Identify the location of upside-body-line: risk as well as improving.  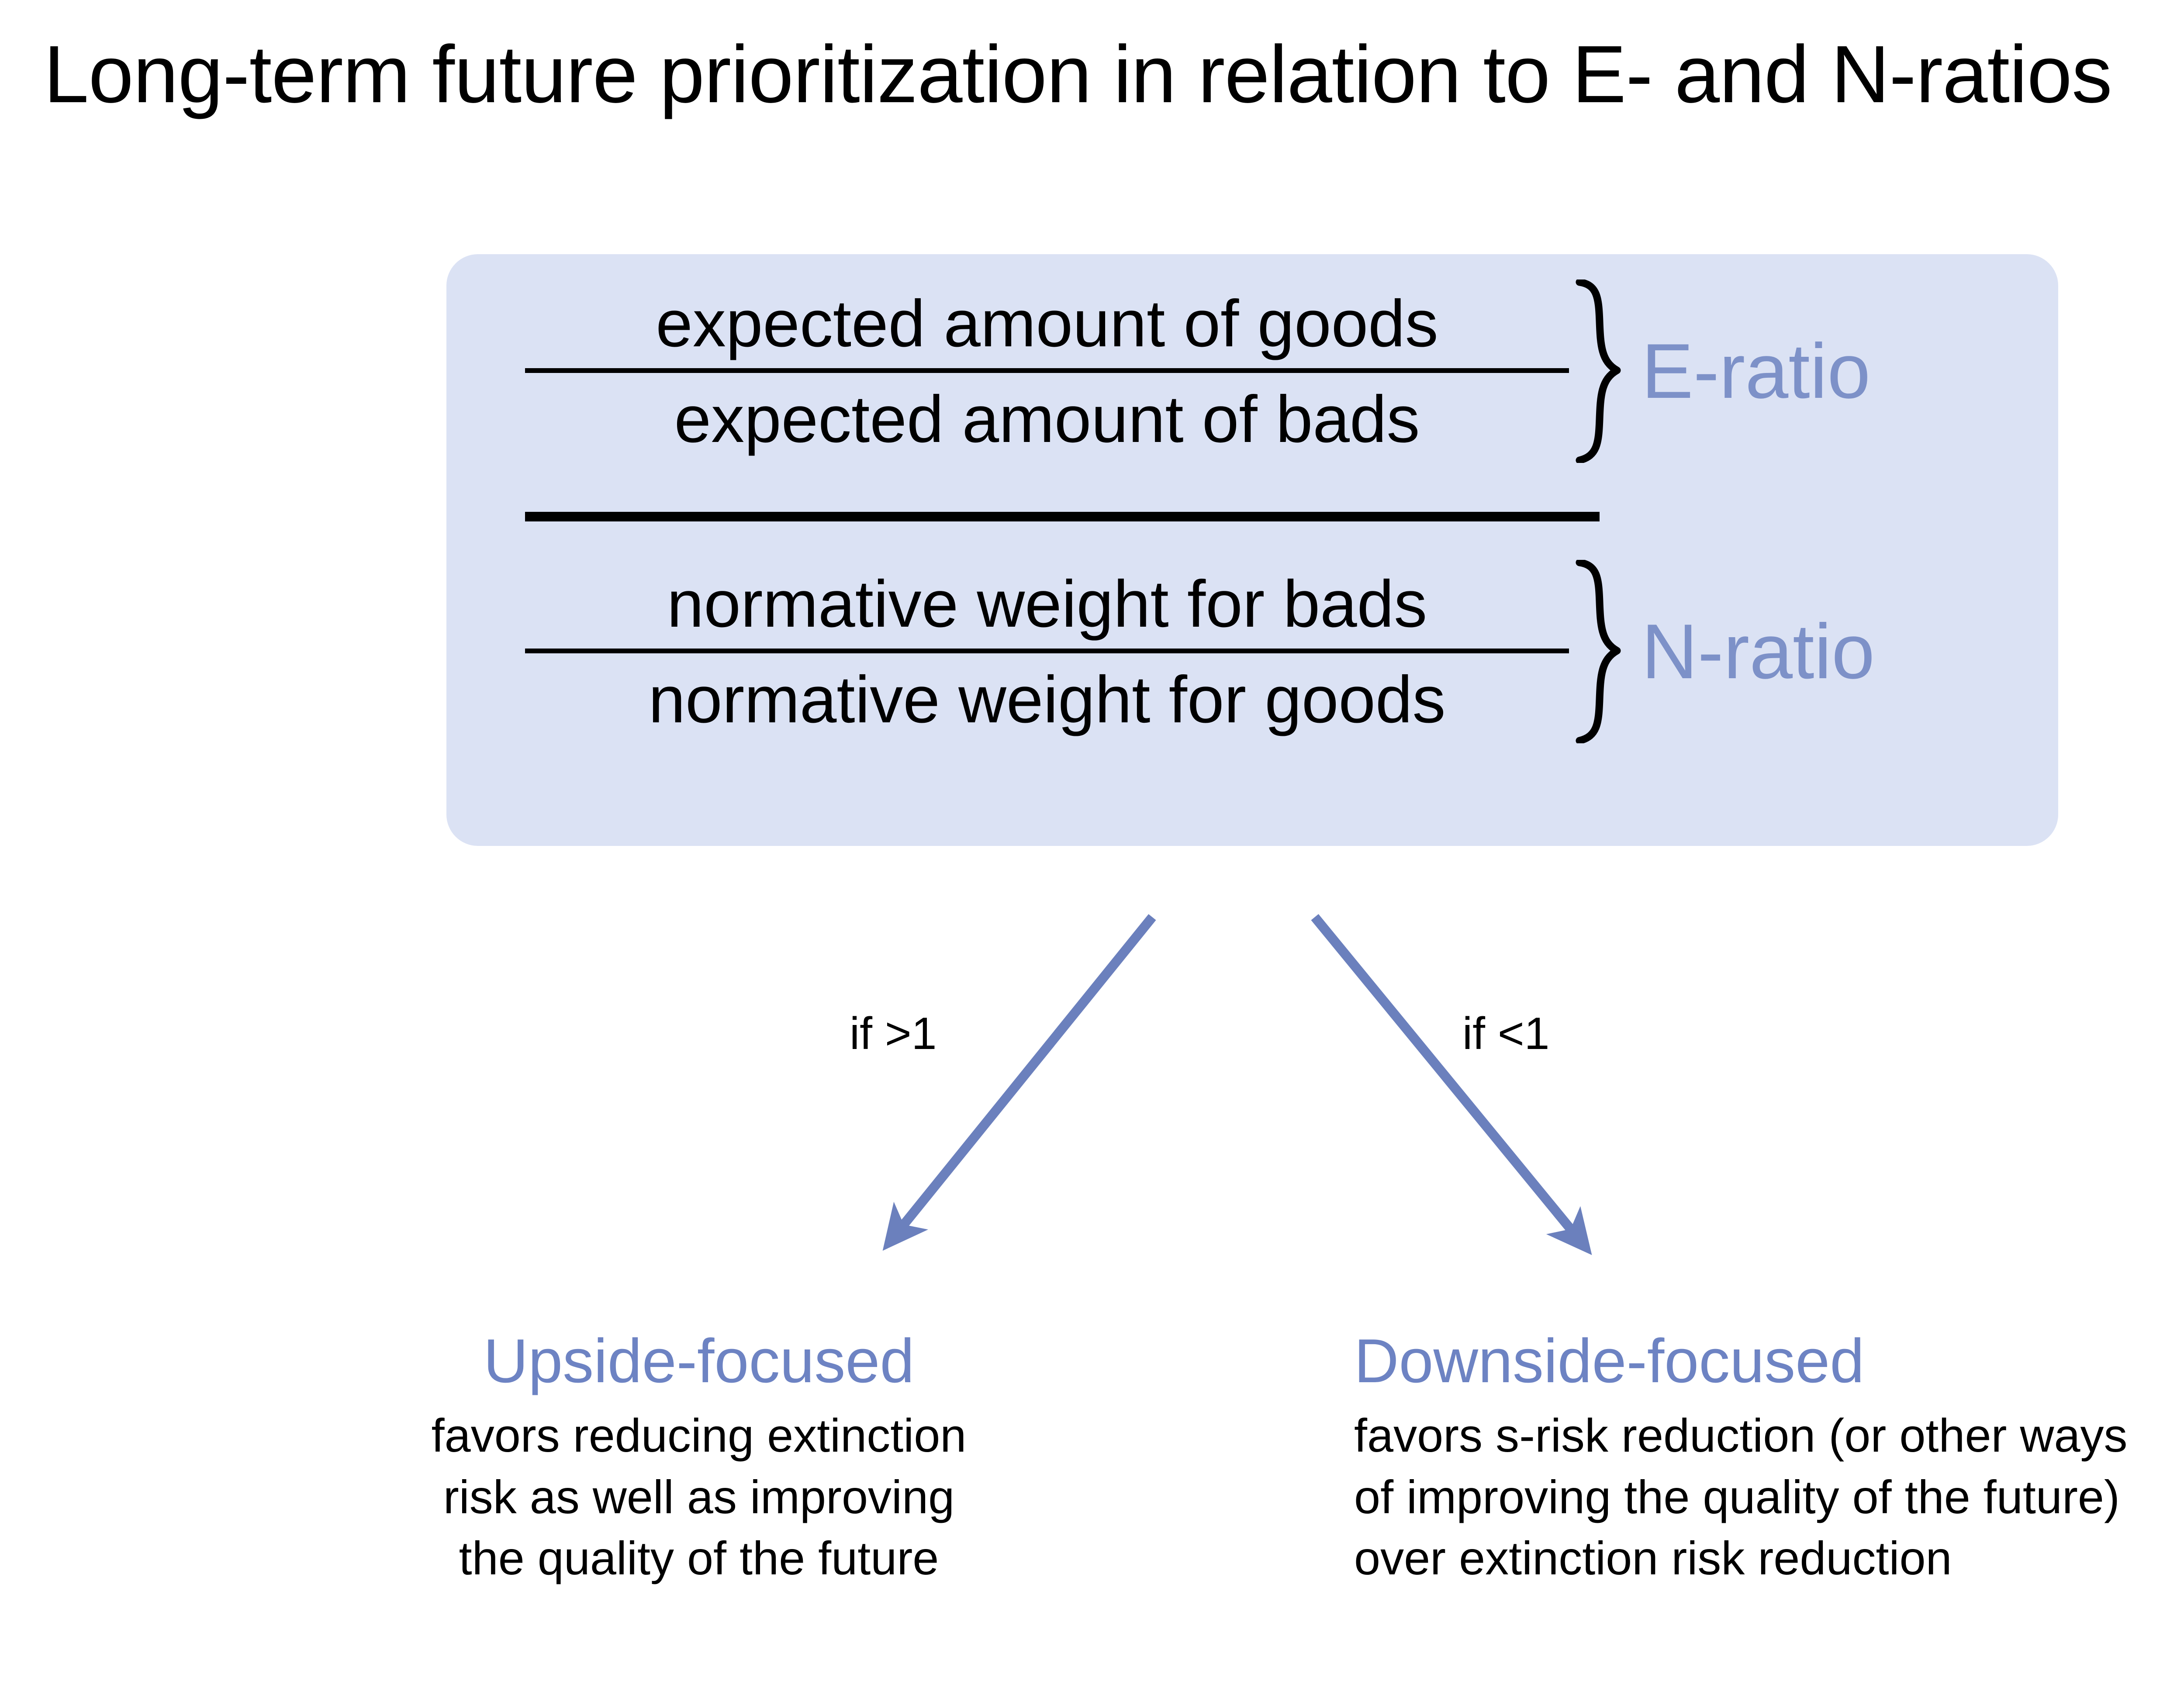
(699, 1496).